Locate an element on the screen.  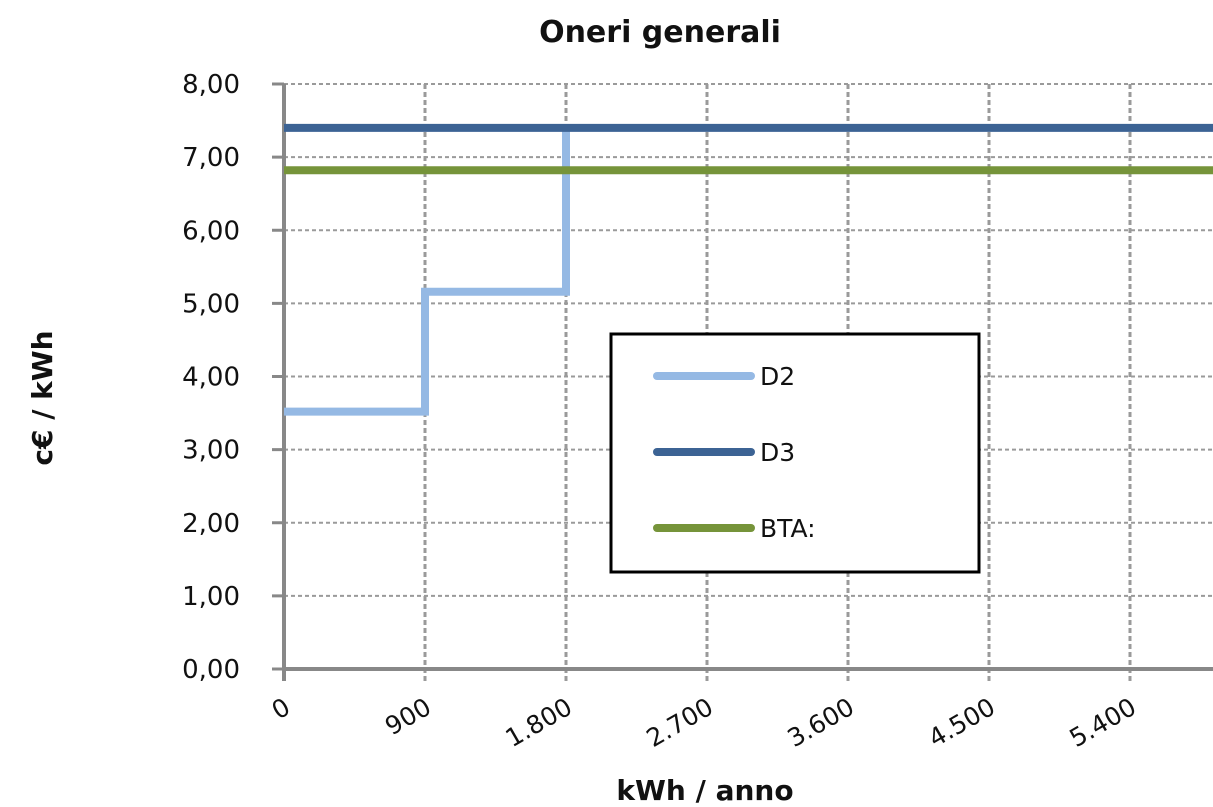
y-tick-label: 0,00 is located at coordinates (211, 670).